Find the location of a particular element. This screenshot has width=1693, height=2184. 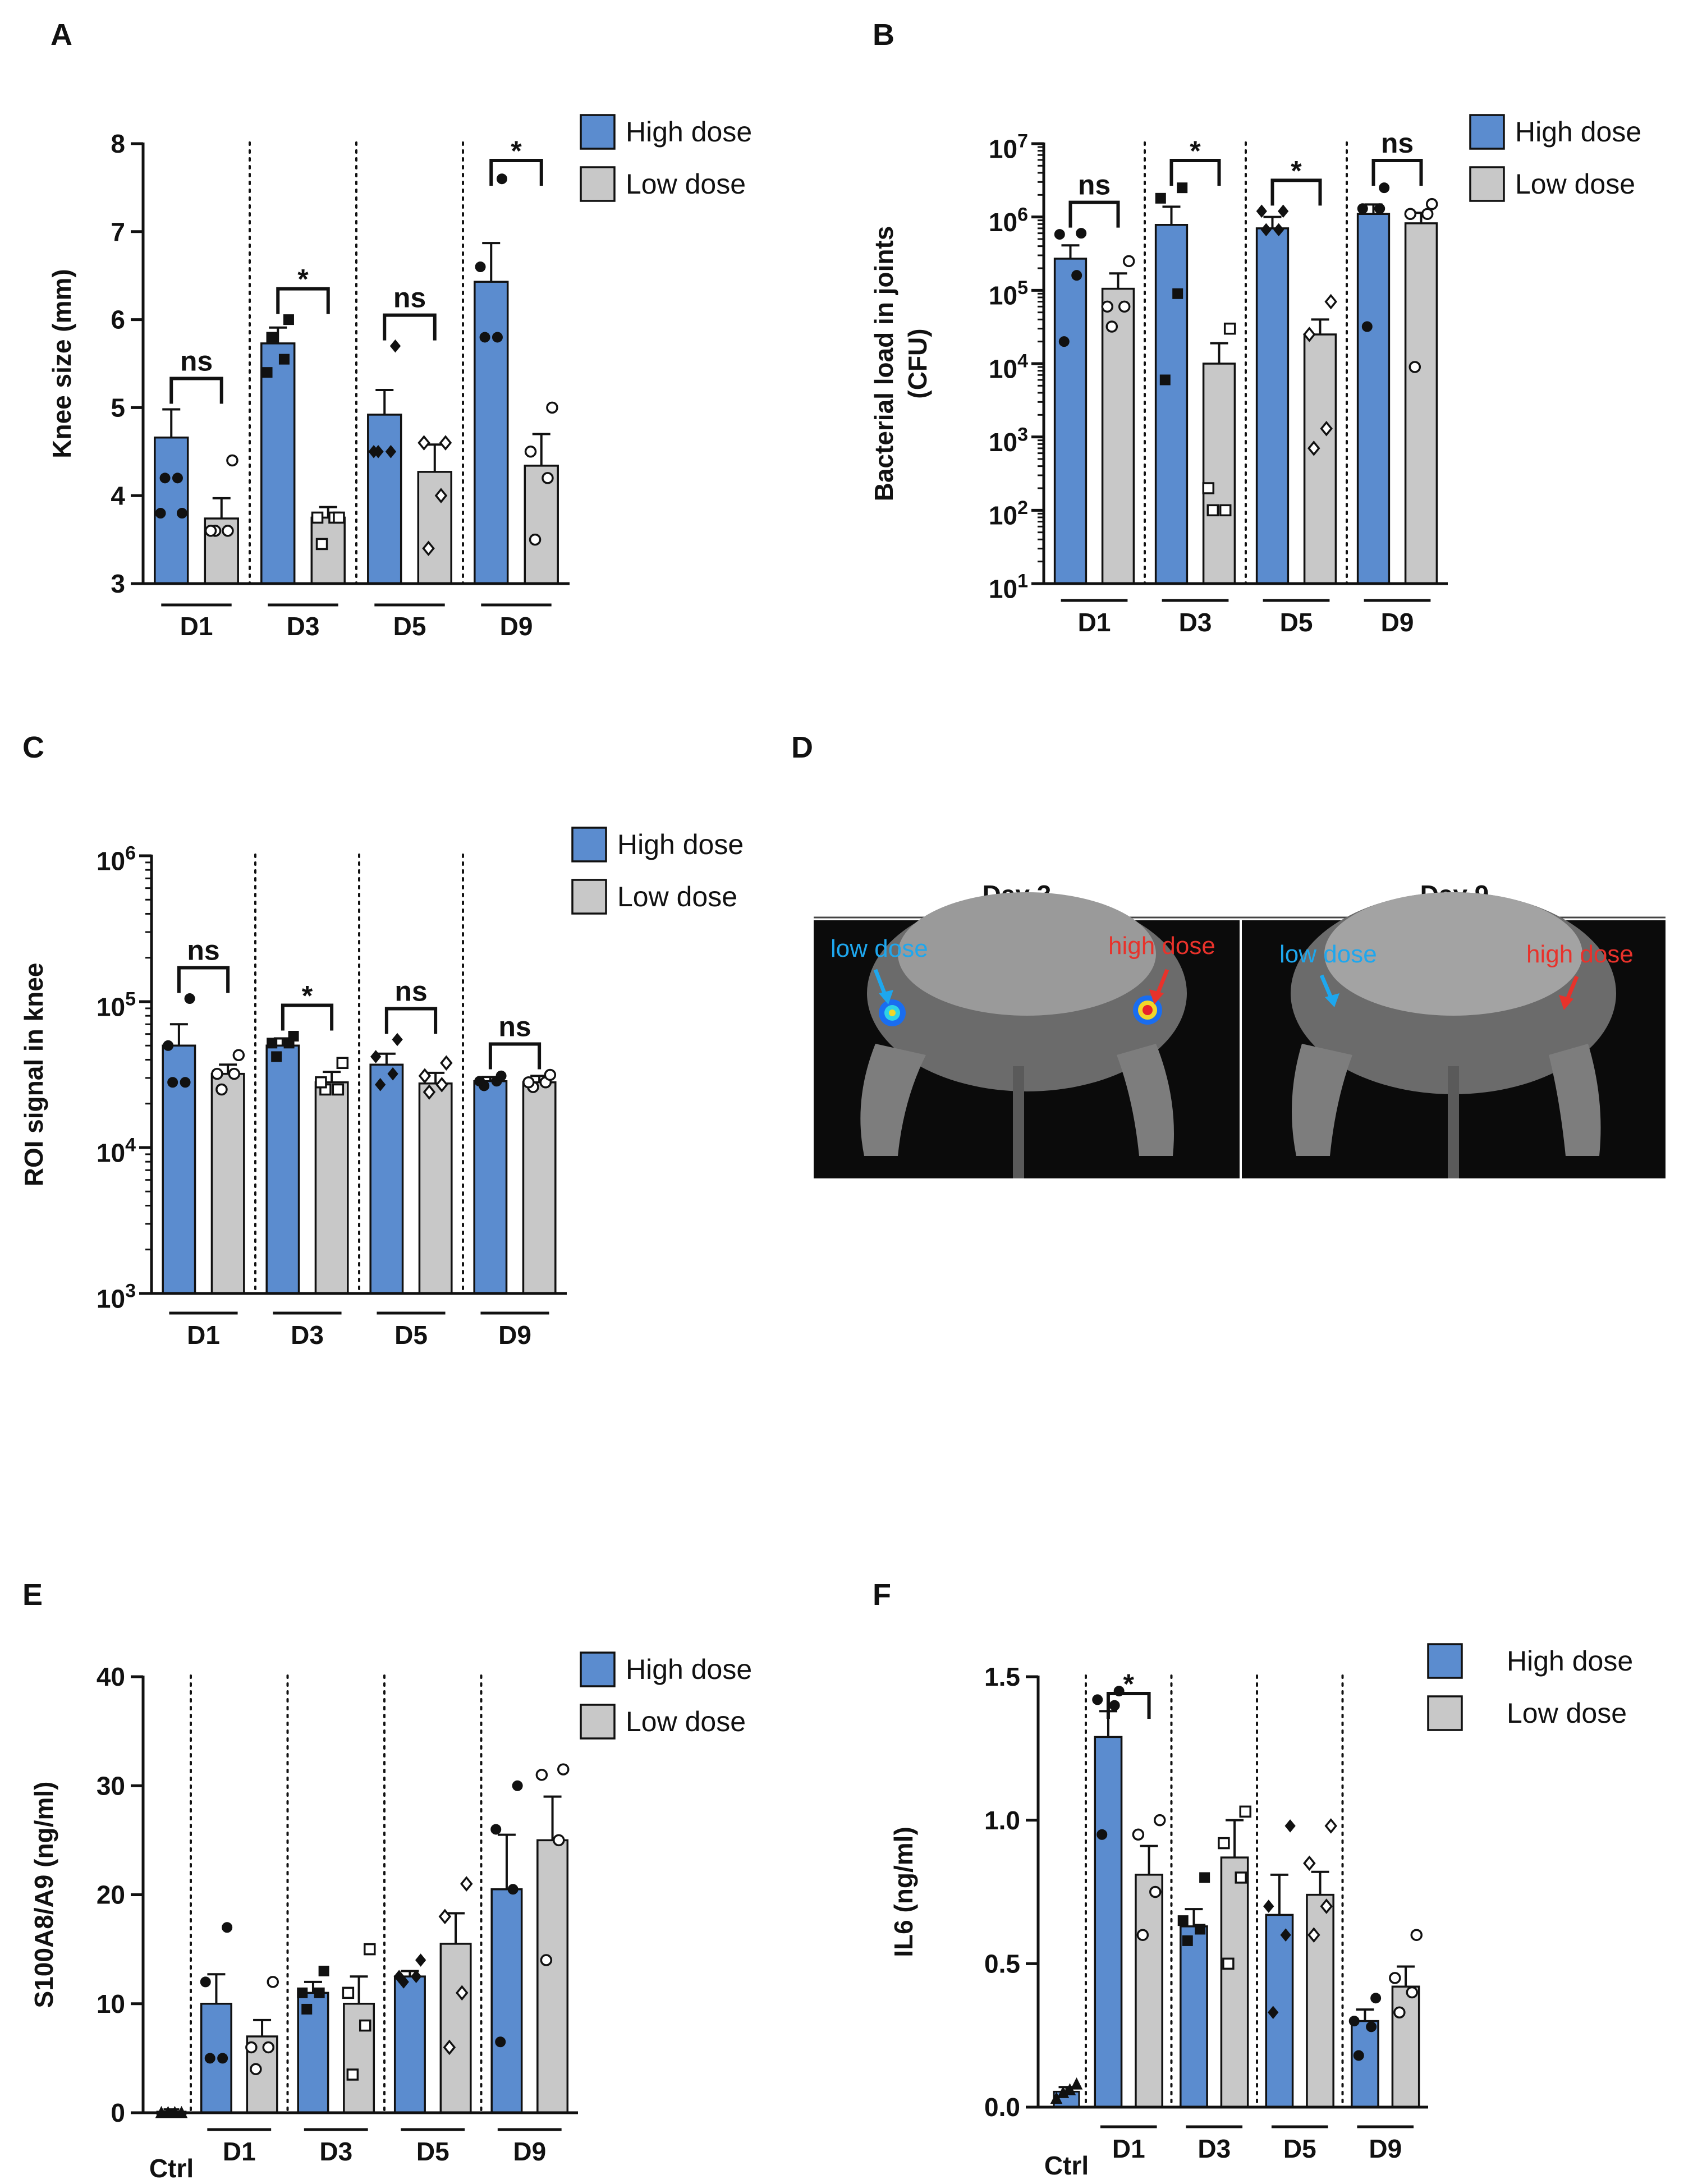

y-tick-label: 10⁵ is located at coordinates (1009, 293).